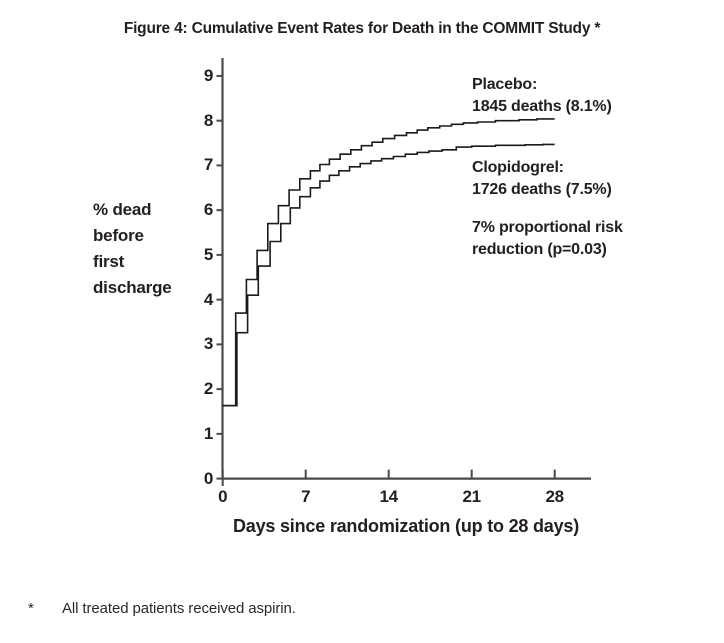 This screenshot has width=724, height=643. What do you see at coordinates (208, 389) in the screenshot?
I see `y-tick-label-2: 2` at bounding box center [208, 389].